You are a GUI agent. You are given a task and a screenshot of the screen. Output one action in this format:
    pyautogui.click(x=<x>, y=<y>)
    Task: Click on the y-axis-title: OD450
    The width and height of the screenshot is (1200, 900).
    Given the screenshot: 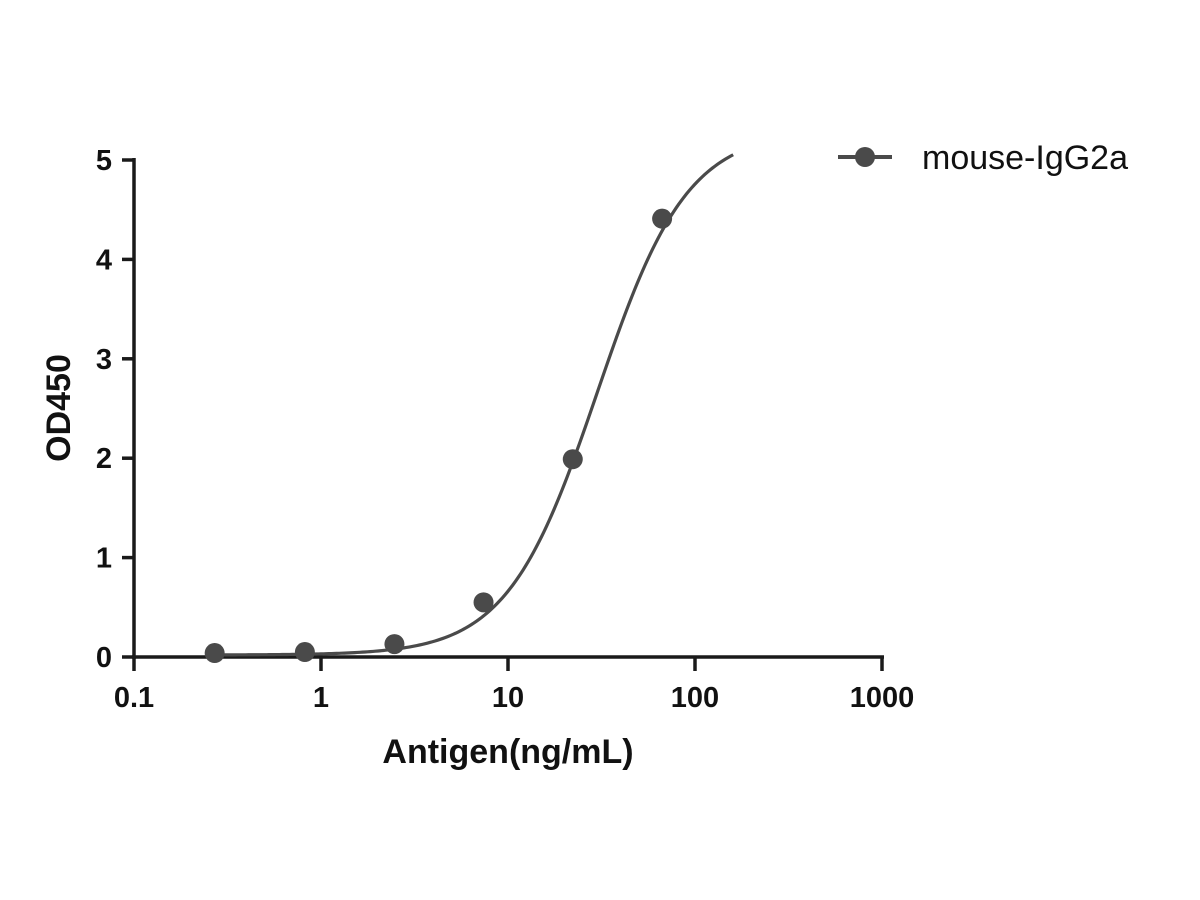 What is the action you would take?
    pyautogui.click(x=59, y=408)
    